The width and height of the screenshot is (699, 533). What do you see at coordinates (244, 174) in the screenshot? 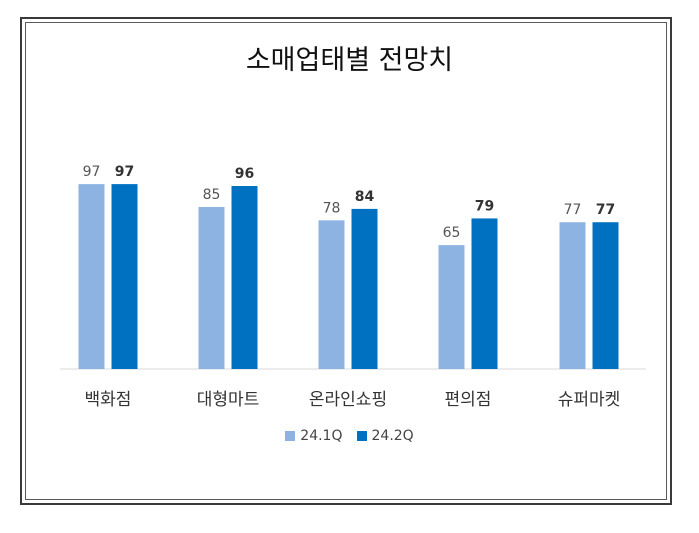
I see `data-label: 96` at bounding box center [244, 174].